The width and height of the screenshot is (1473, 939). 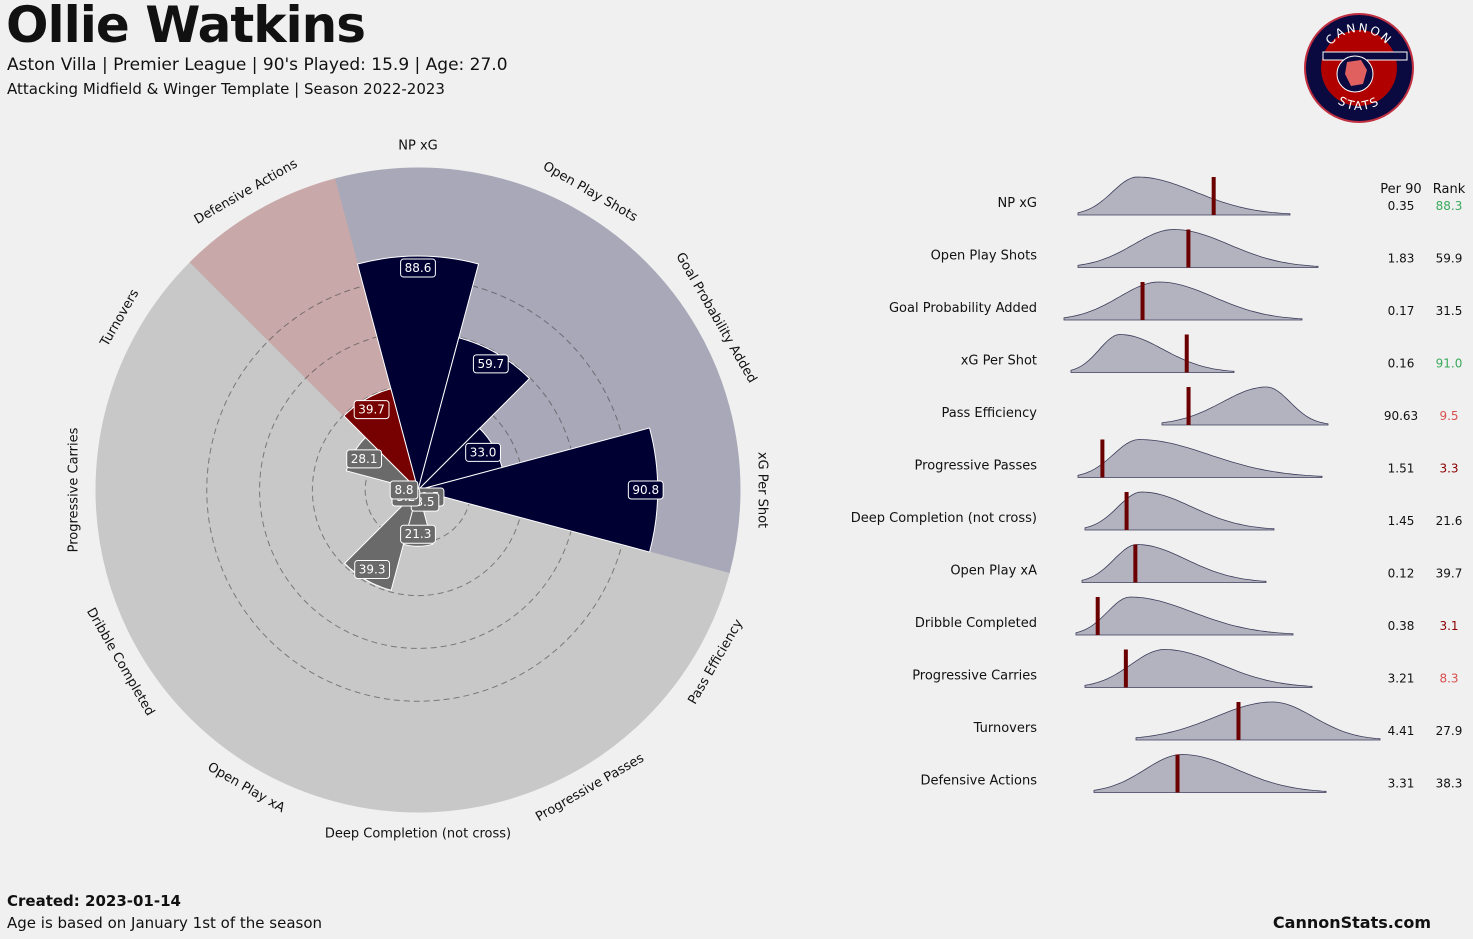 I want to click on rank-value: 9.5, so click(x=1448, y=416).